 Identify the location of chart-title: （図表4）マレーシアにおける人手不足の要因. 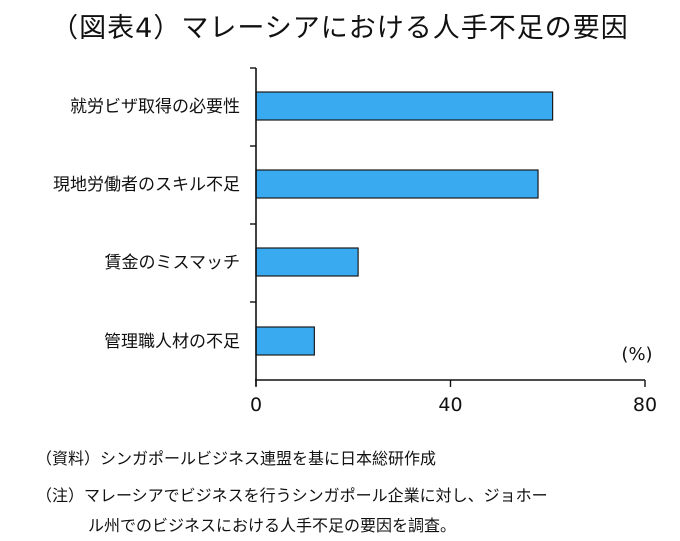
(340, 28).